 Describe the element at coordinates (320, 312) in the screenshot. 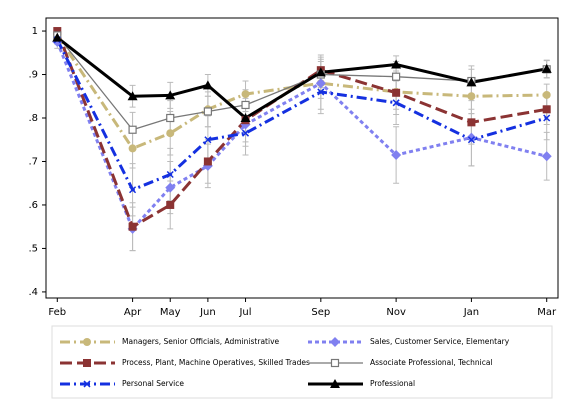

I see `x-tick-label: Sep` at that location.